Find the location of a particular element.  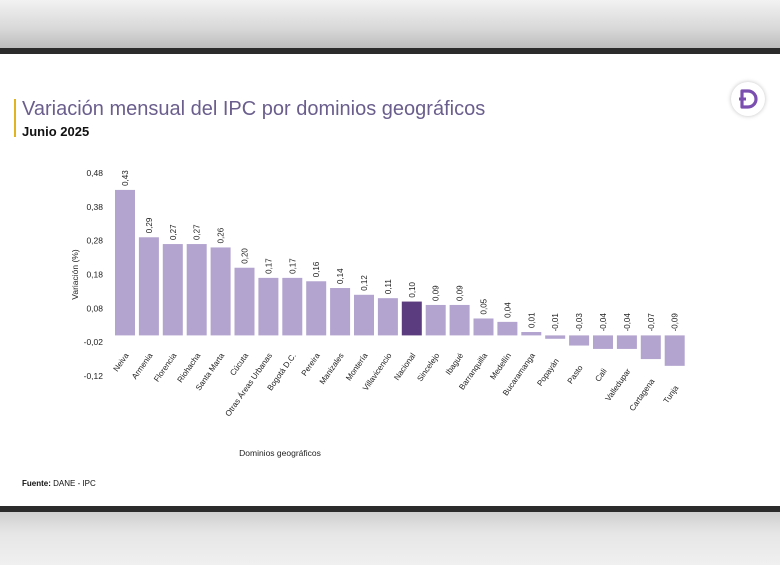

y-tick-label: 0,28 is located at coordinates (94, 241).